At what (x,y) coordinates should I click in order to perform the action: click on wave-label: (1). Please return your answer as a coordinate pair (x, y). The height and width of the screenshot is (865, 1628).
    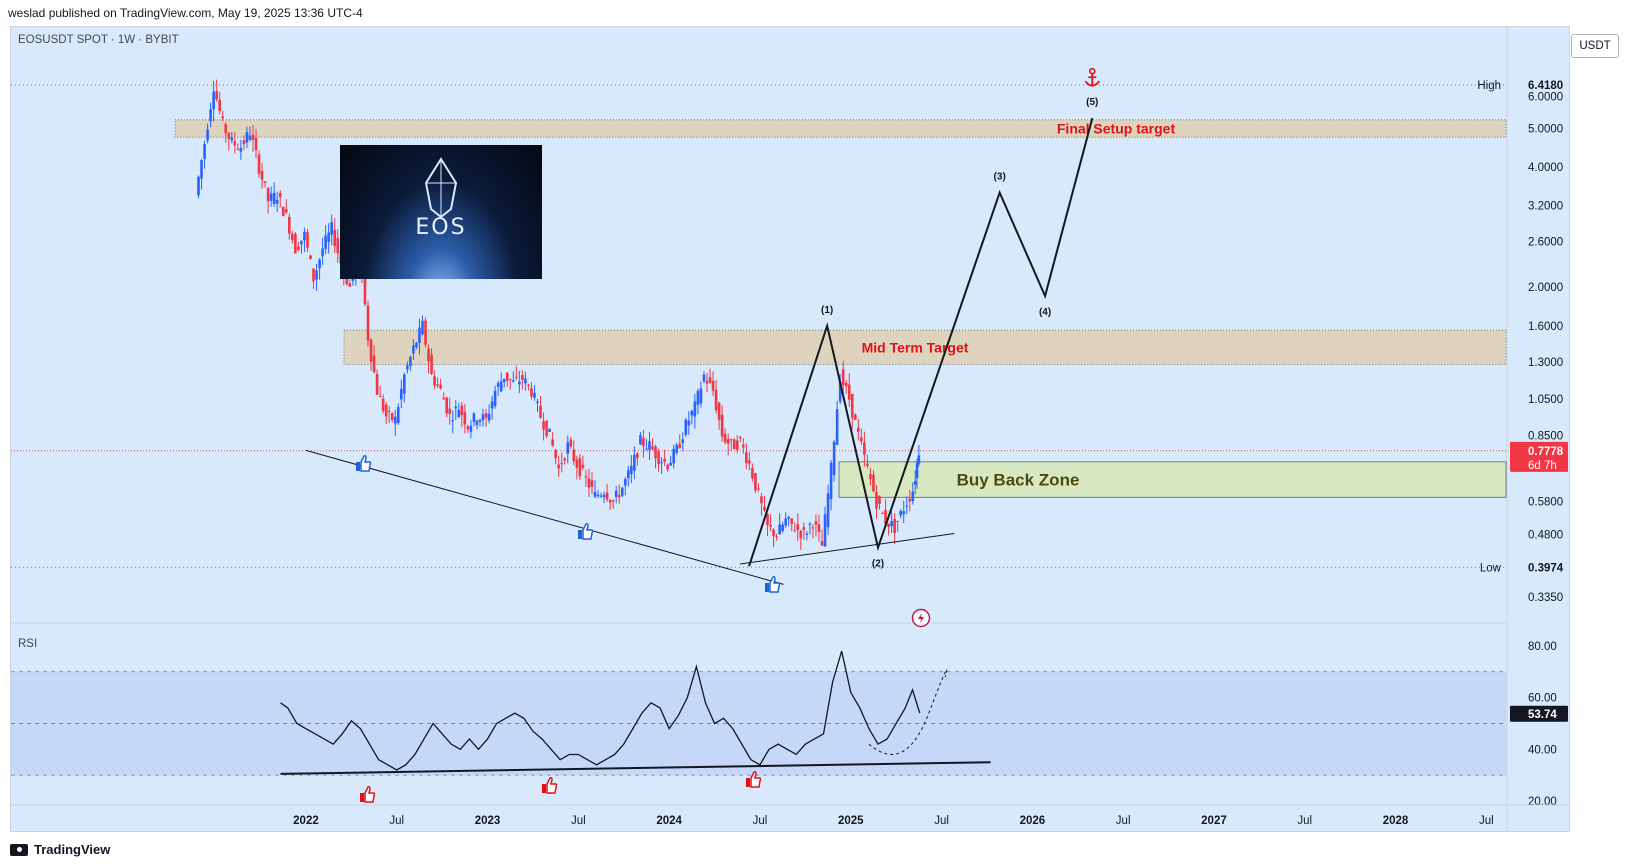
    Looking at the image, I should click on (827, 310).